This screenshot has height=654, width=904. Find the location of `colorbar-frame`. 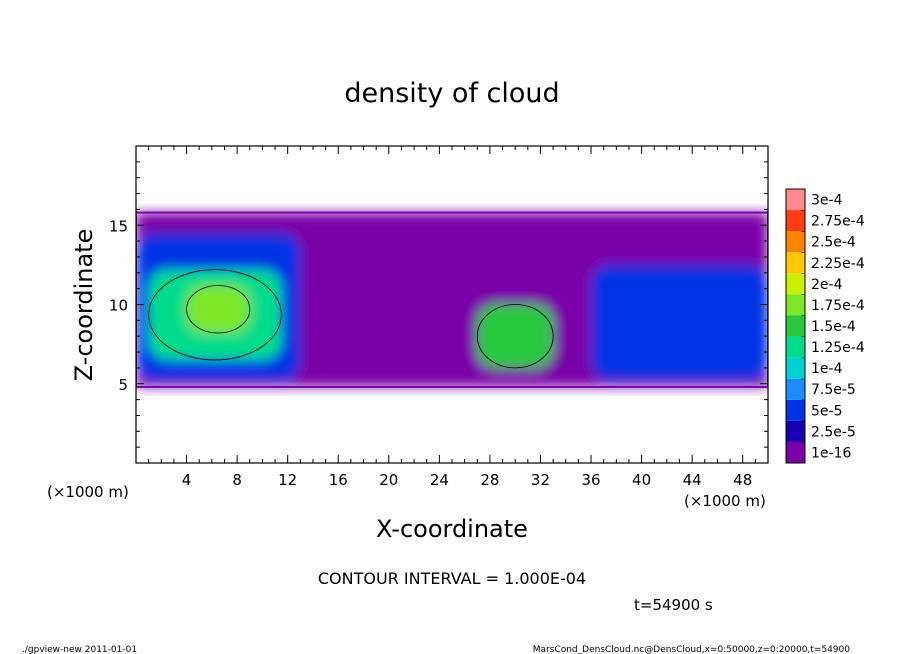

colorbar-frame is located at coordinates (795, 326).